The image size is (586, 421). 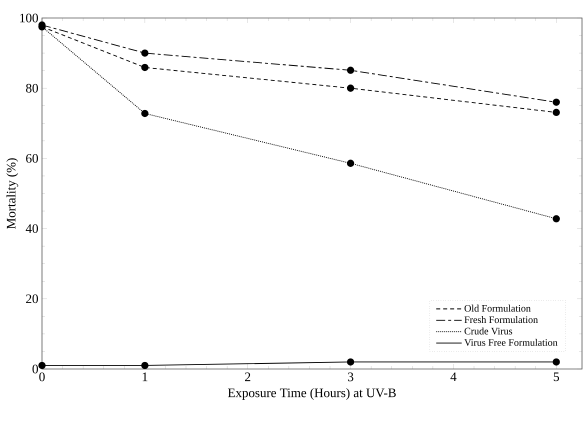 I want to click on legend-label: Old Formulation, so click(x=497, y=308).